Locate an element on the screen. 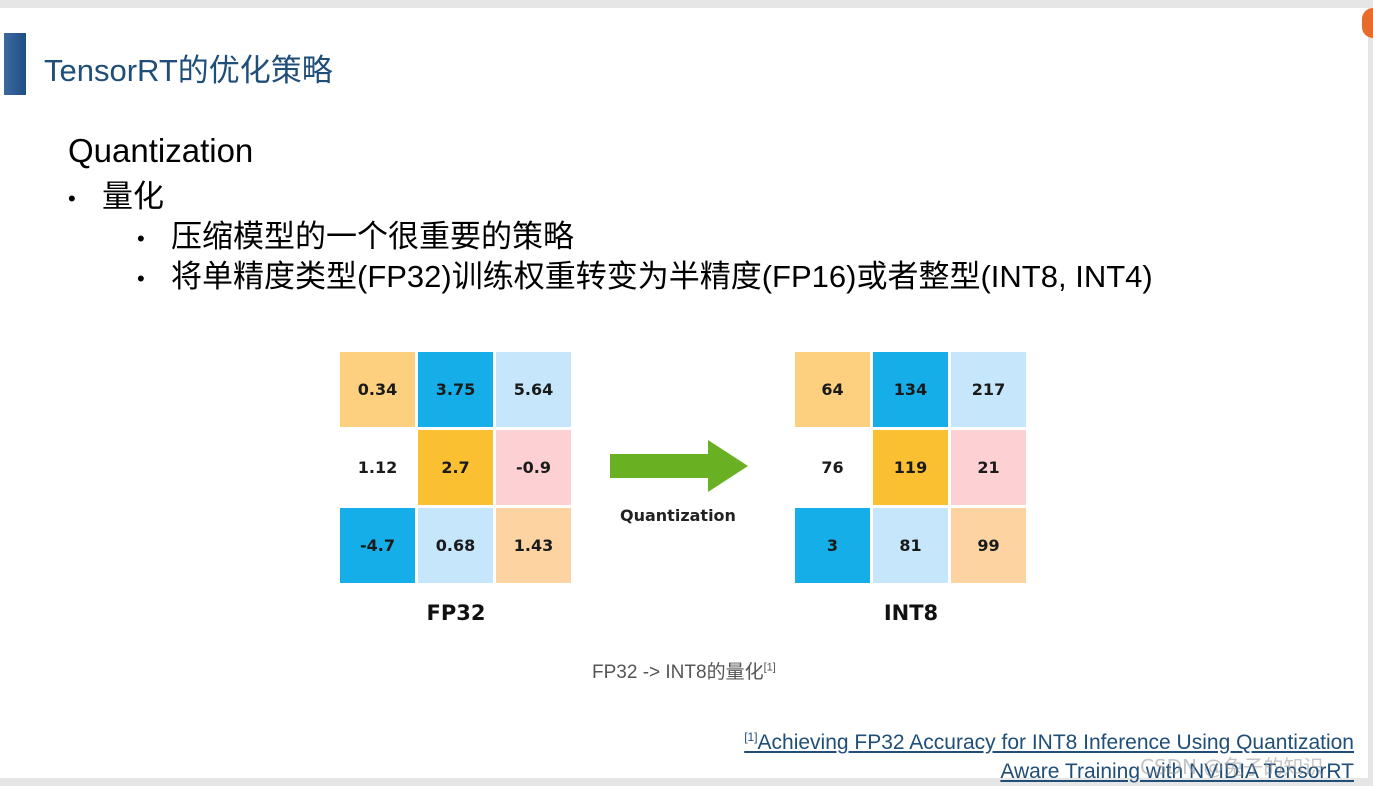 Image resolution: width=1373 pixels, height=786 pixels. int8-label: INT8 is located at coordinates (911, 613).